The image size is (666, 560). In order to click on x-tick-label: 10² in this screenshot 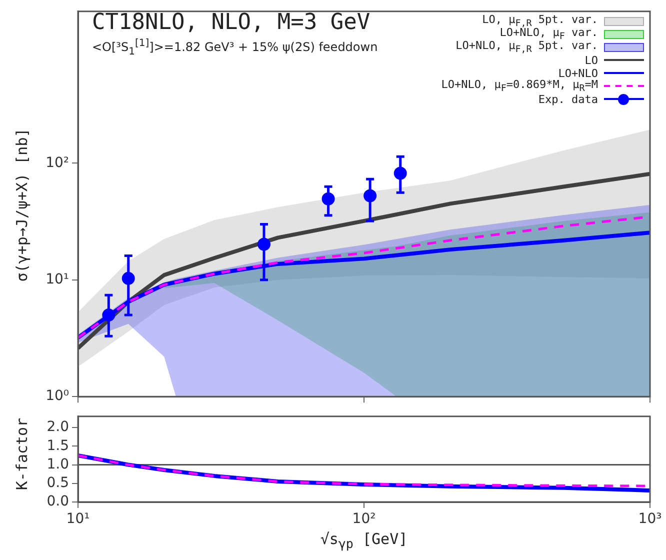, I will do `click(364, 519)`.